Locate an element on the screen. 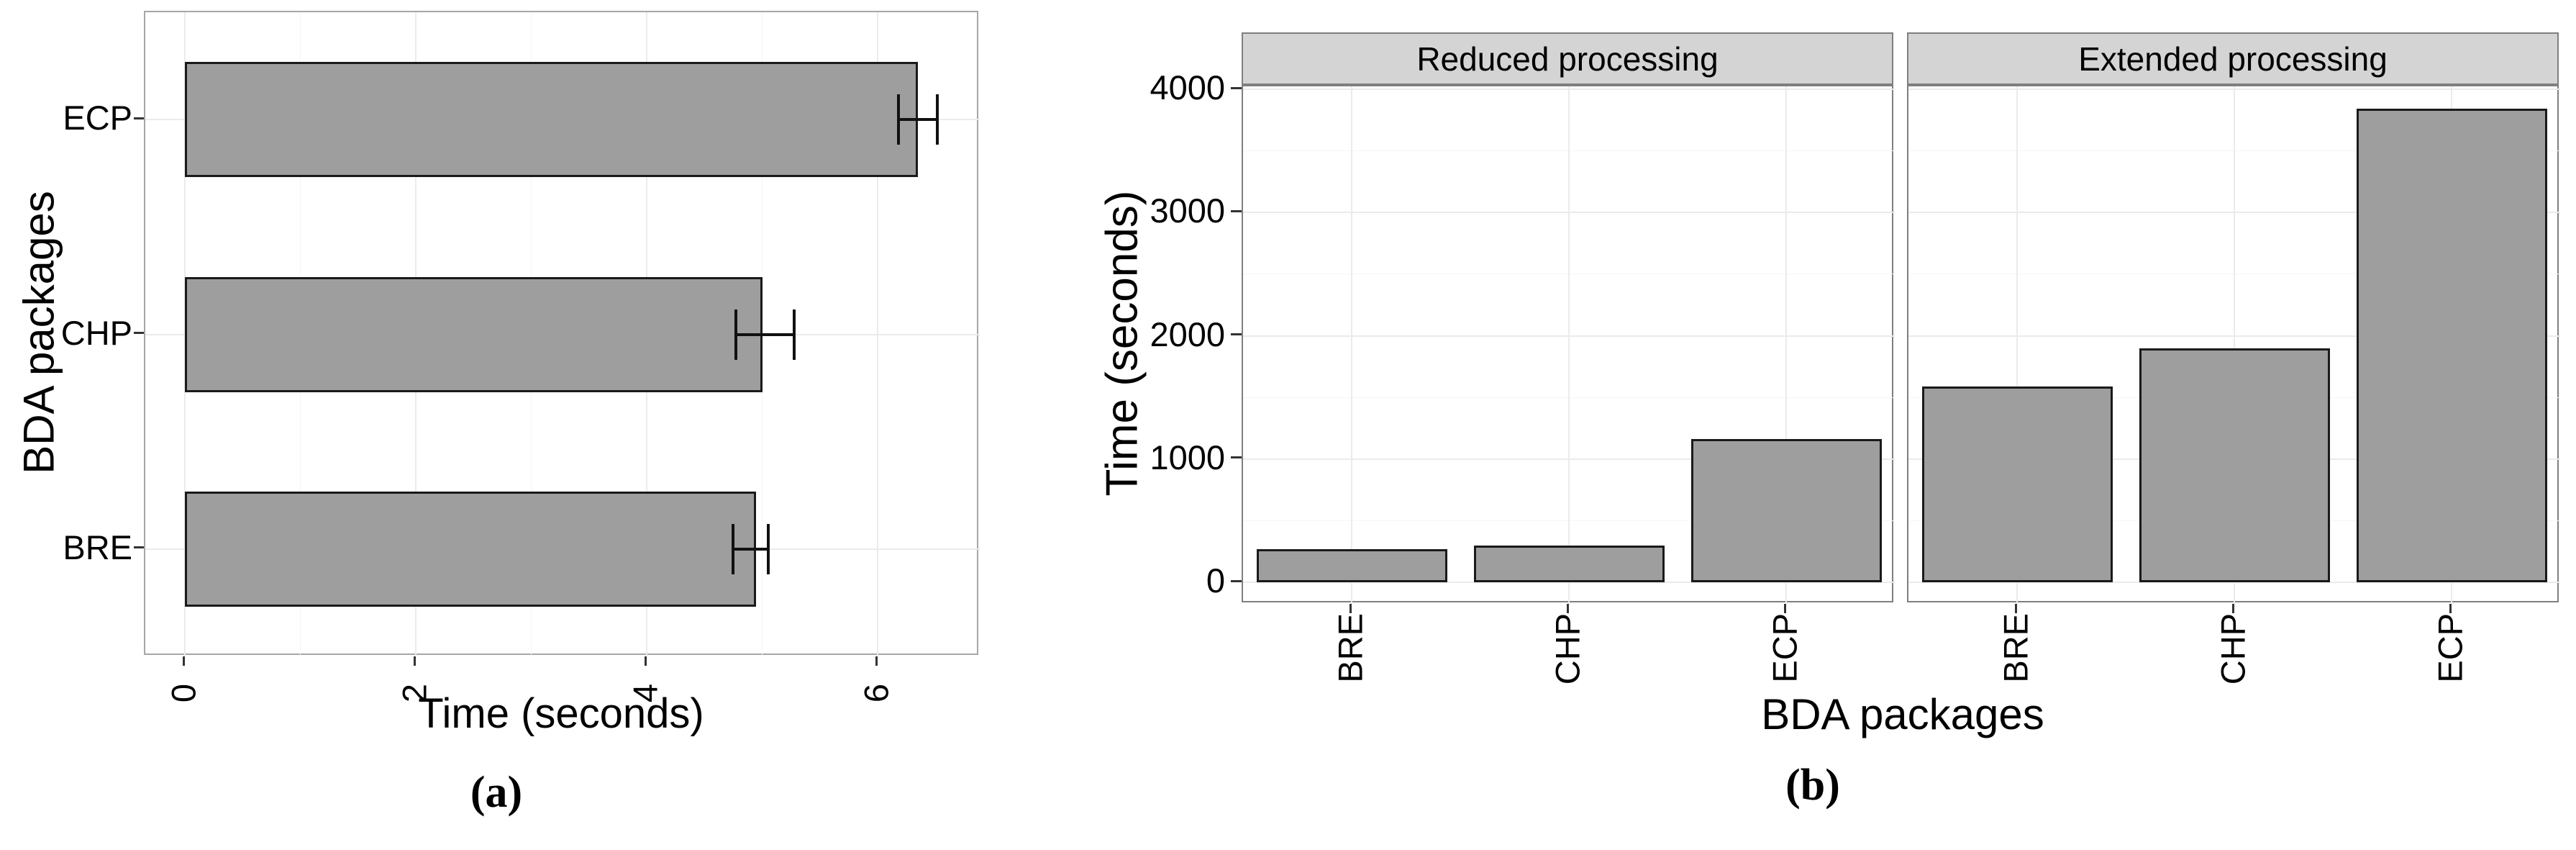 The height and width of the screenshot is (850, 2576). chart-a-caption: (a) is located at coordinates (497, 792).